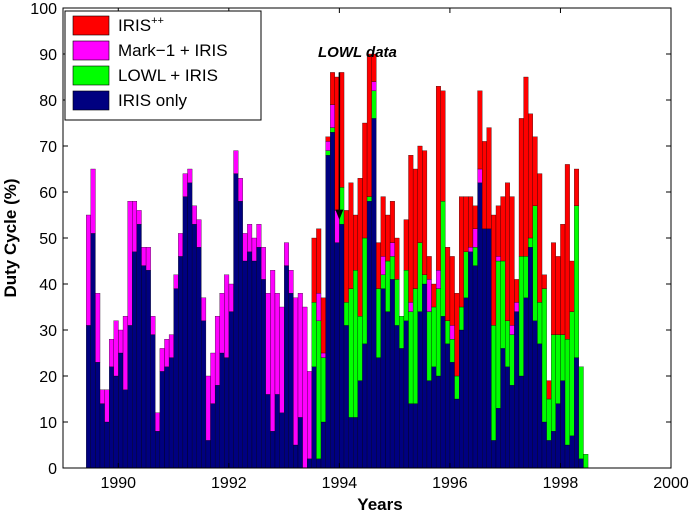 This screenshot has width=700, height=516. I want to click on lowl-data-label: LOWL data, so click(357, 52).